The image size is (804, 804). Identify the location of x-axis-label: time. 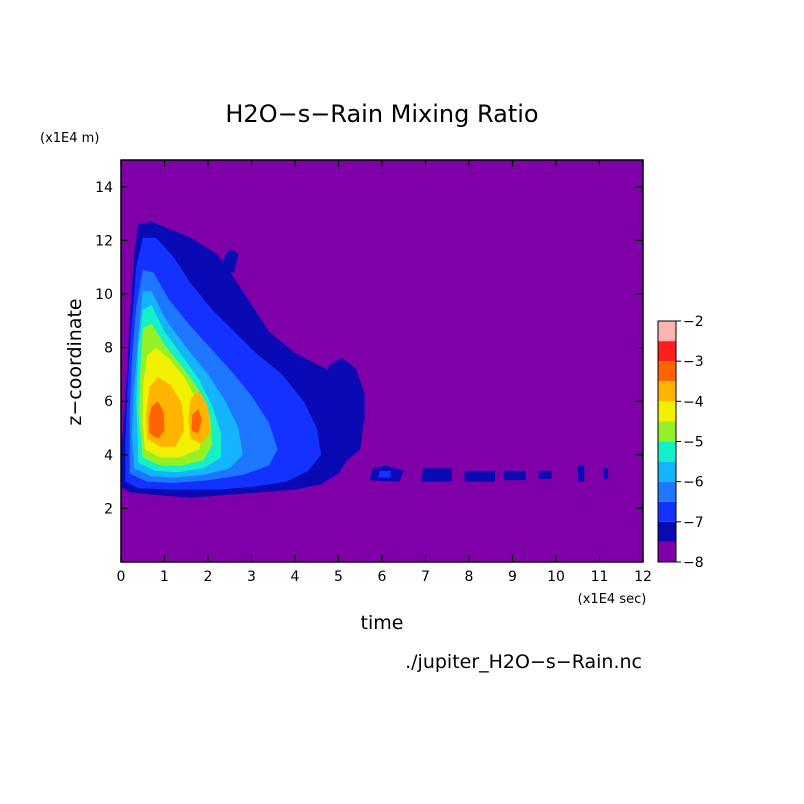
(382, 623).